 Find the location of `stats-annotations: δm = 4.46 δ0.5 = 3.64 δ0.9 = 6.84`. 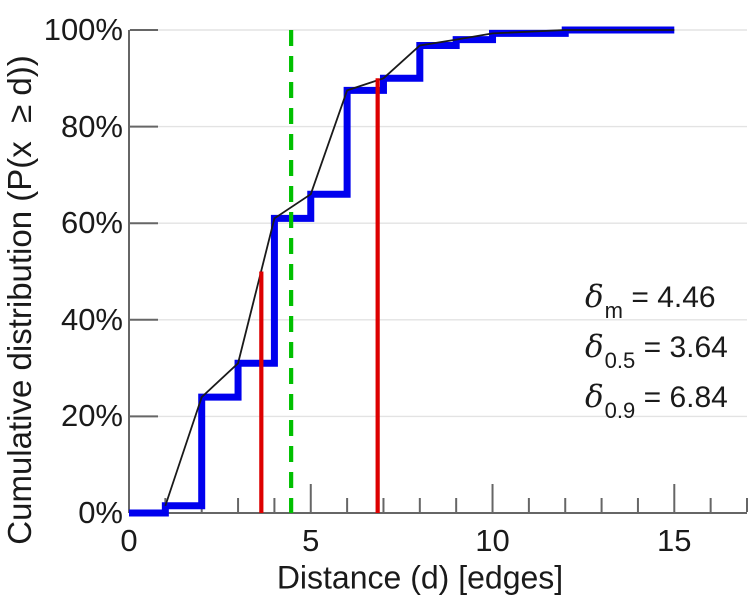

stats-annotations: δm = 4.46 δ0.5 = 3.64 δ0.9 = 6.84 is located at coordinates (656, 347).